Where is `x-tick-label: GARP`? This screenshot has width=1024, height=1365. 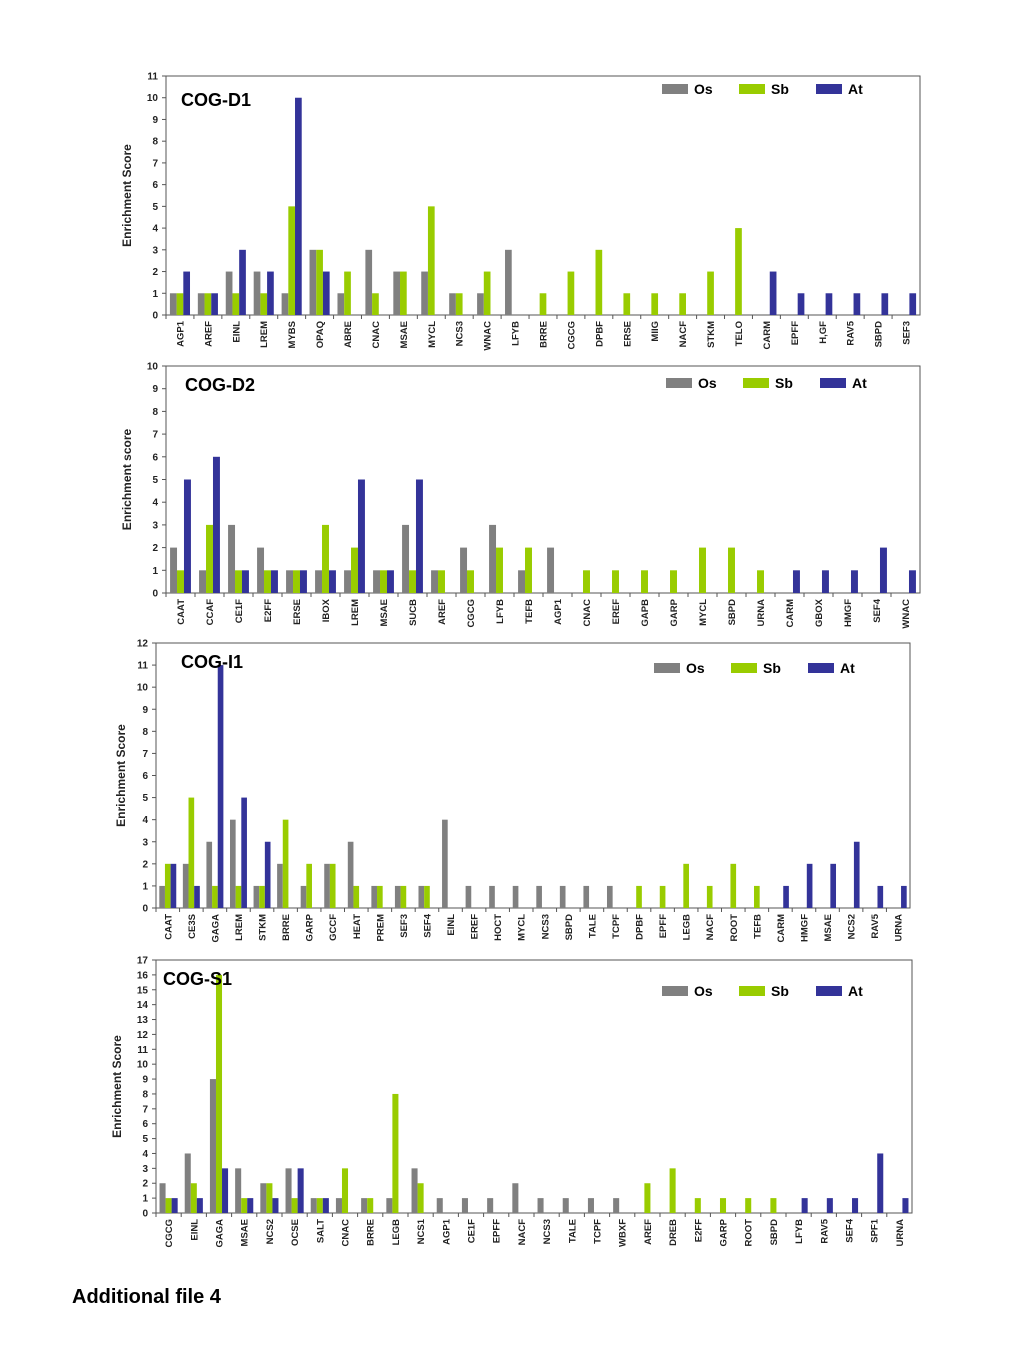
x-tick-label: GARP is located at coordinates (310, 927).